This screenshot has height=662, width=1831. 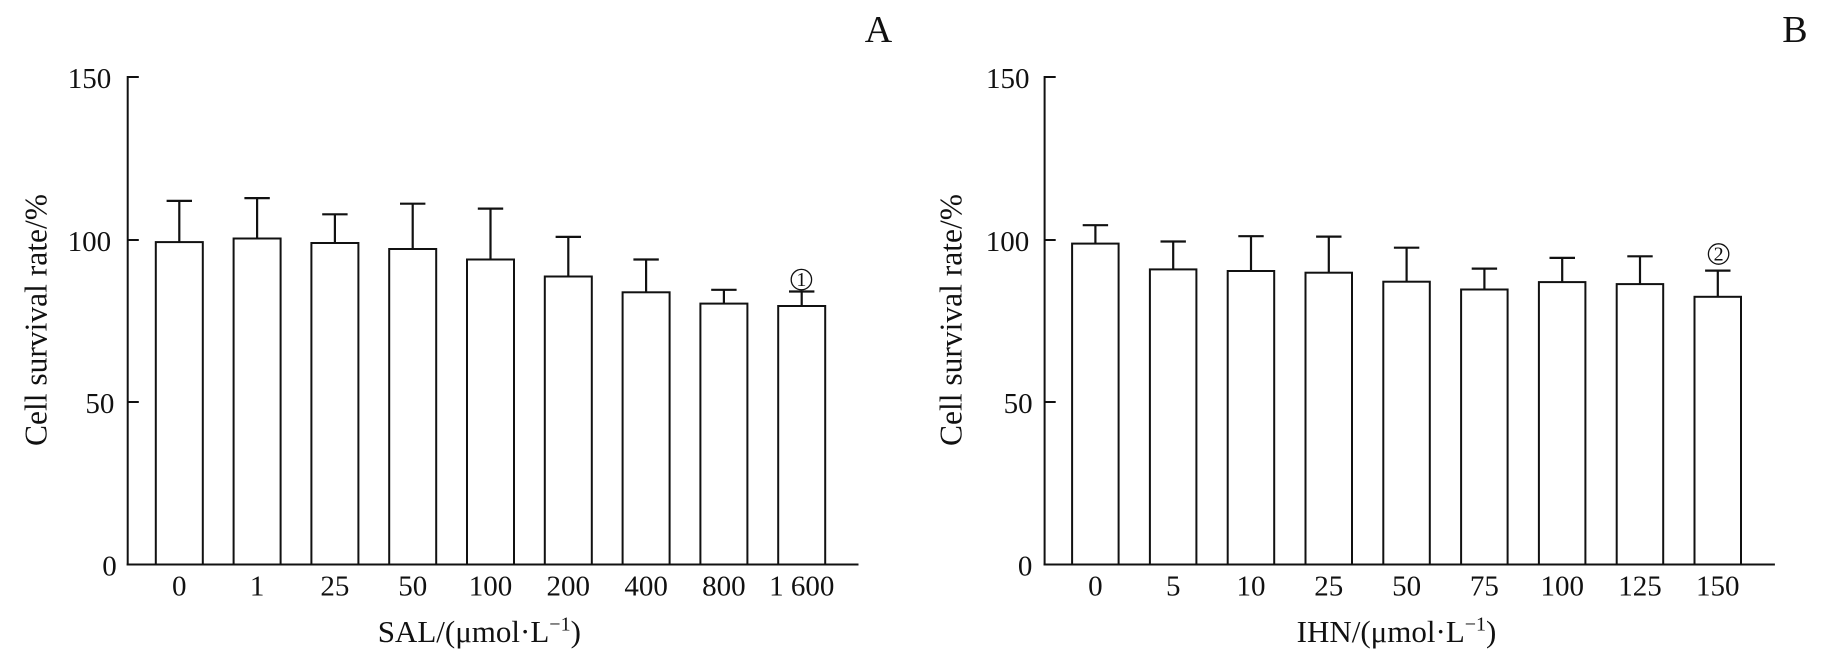 What do you see at coordinates (1251, 587) in the screenshot?
I see `svg-text: 10` at bounding box center [1251, 587].